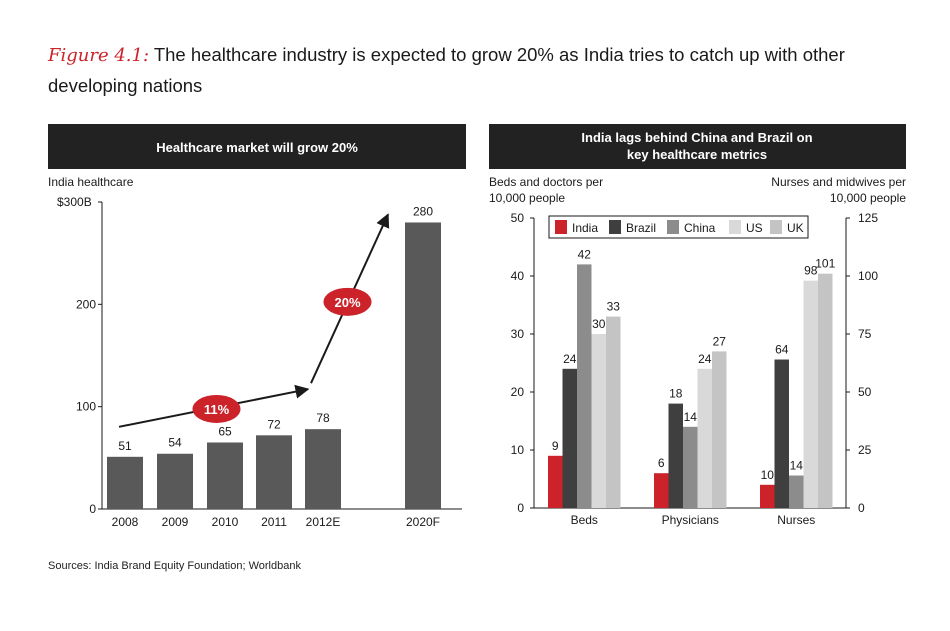  Describe the element at coordinates (274, 472) in the screenshot. I see `left-bar-2011` at that location.